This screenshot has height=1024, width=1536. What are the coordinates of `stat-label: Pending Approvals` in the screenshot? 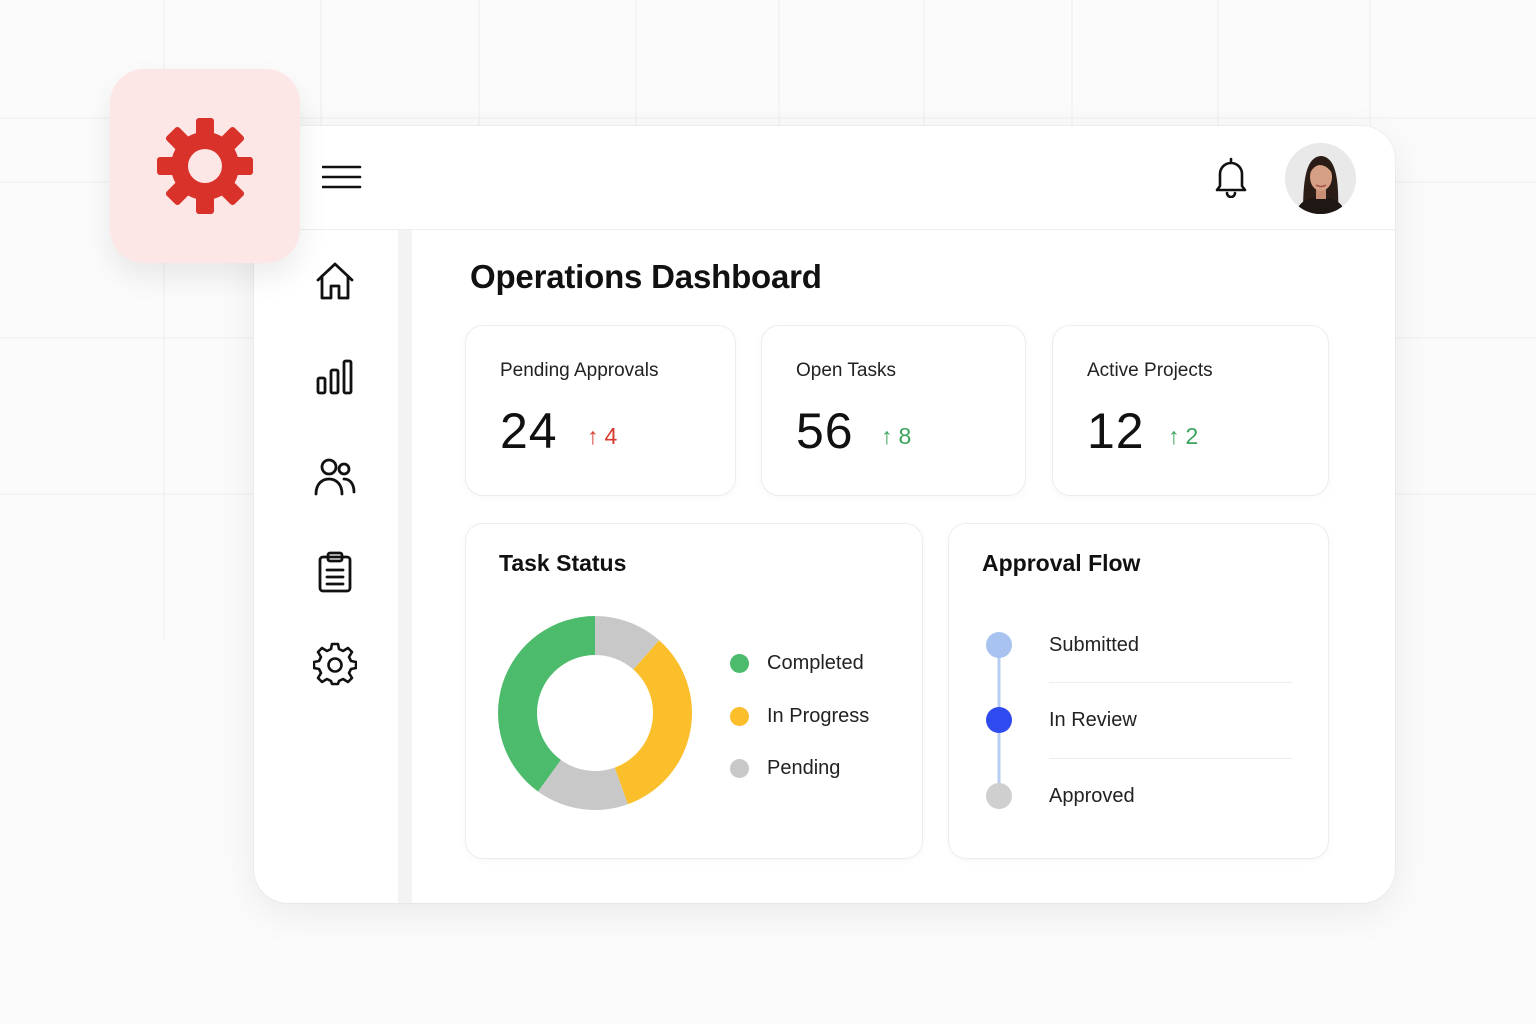 It's located at (579, 370).